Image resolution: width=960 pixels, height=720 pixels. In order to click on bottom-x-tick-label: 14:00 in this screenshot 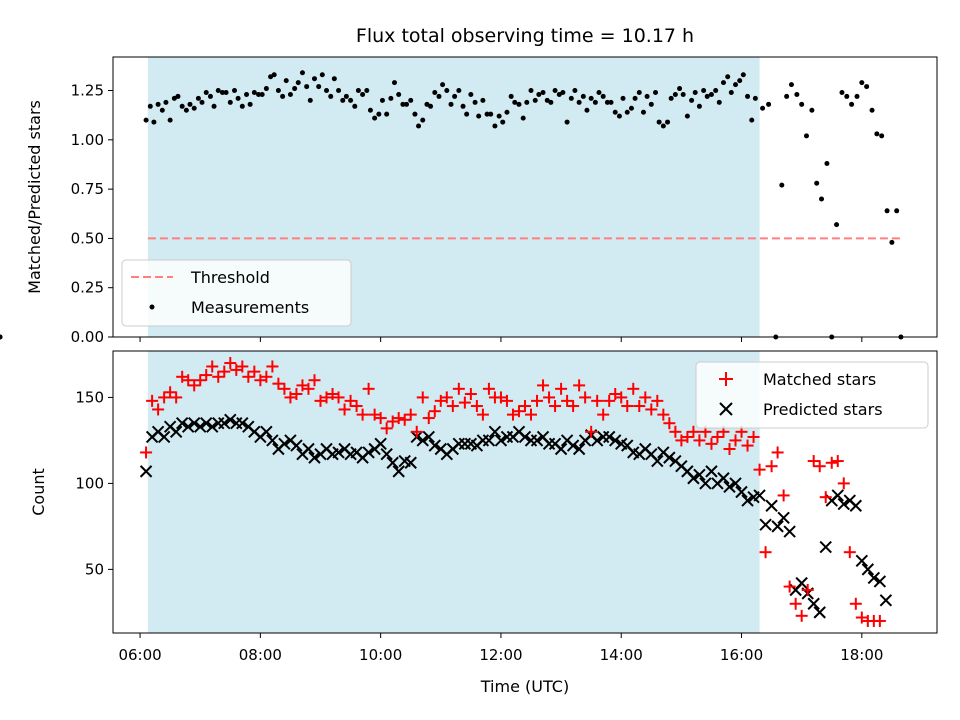, I will do `click(621, 655)`.